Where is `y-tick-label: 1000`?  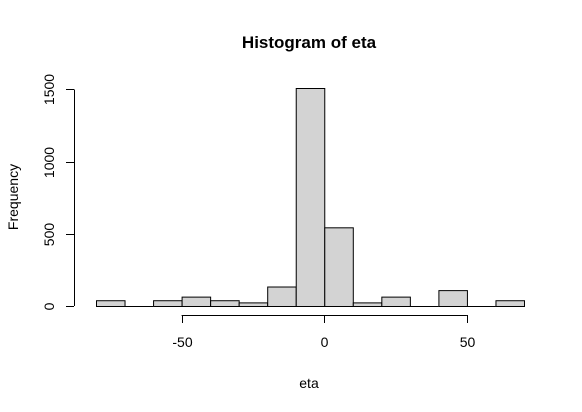
y-tick-label: 1000 is located at coordinates (49, 162).